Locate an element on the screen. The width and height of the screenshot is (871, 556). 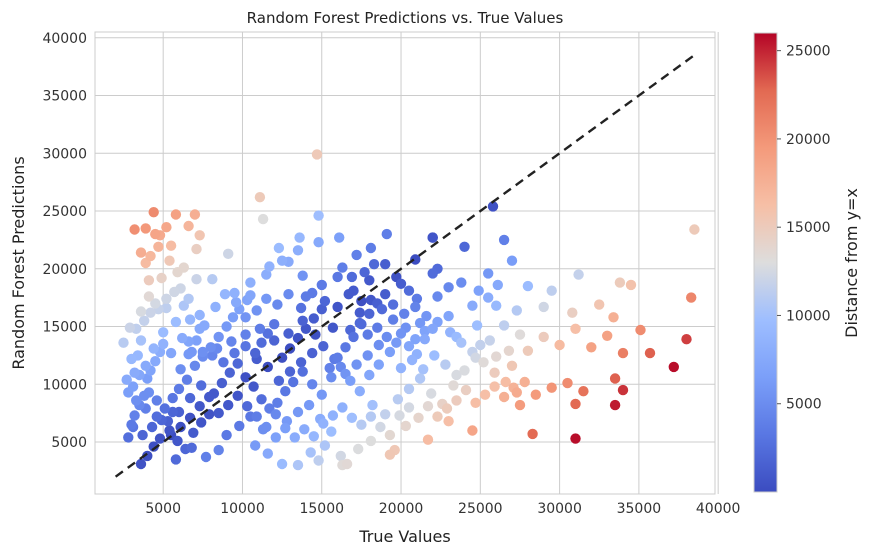
y-tick-label: 5000 is located at coordinates (69, 443).